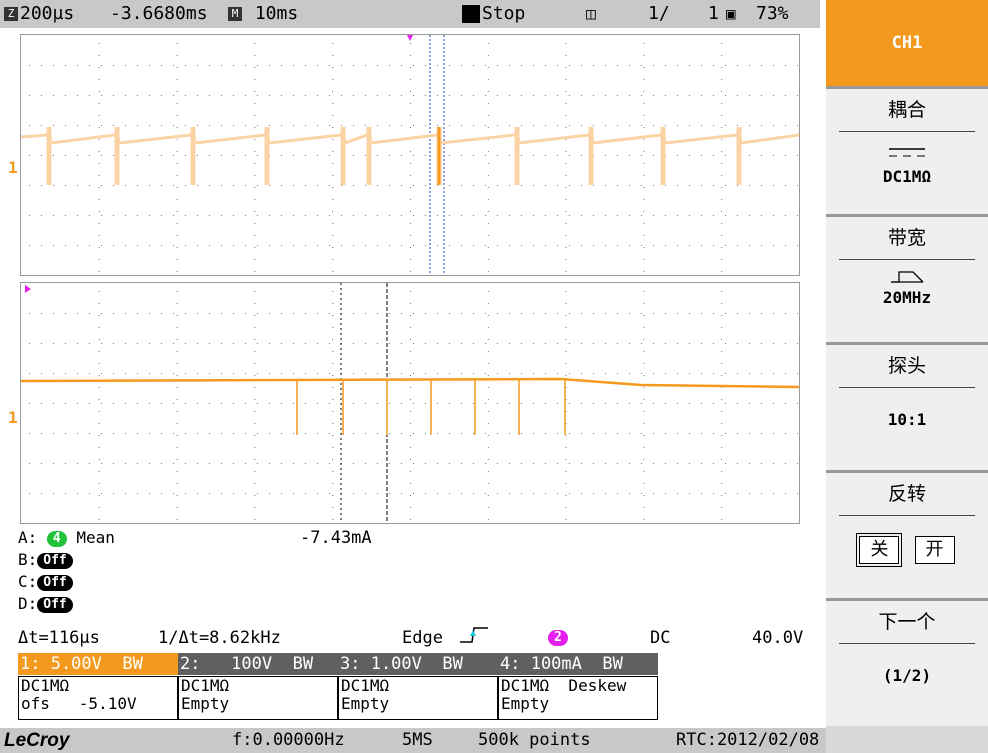  I want to click on invert-title: 反转, so click(906, 494).